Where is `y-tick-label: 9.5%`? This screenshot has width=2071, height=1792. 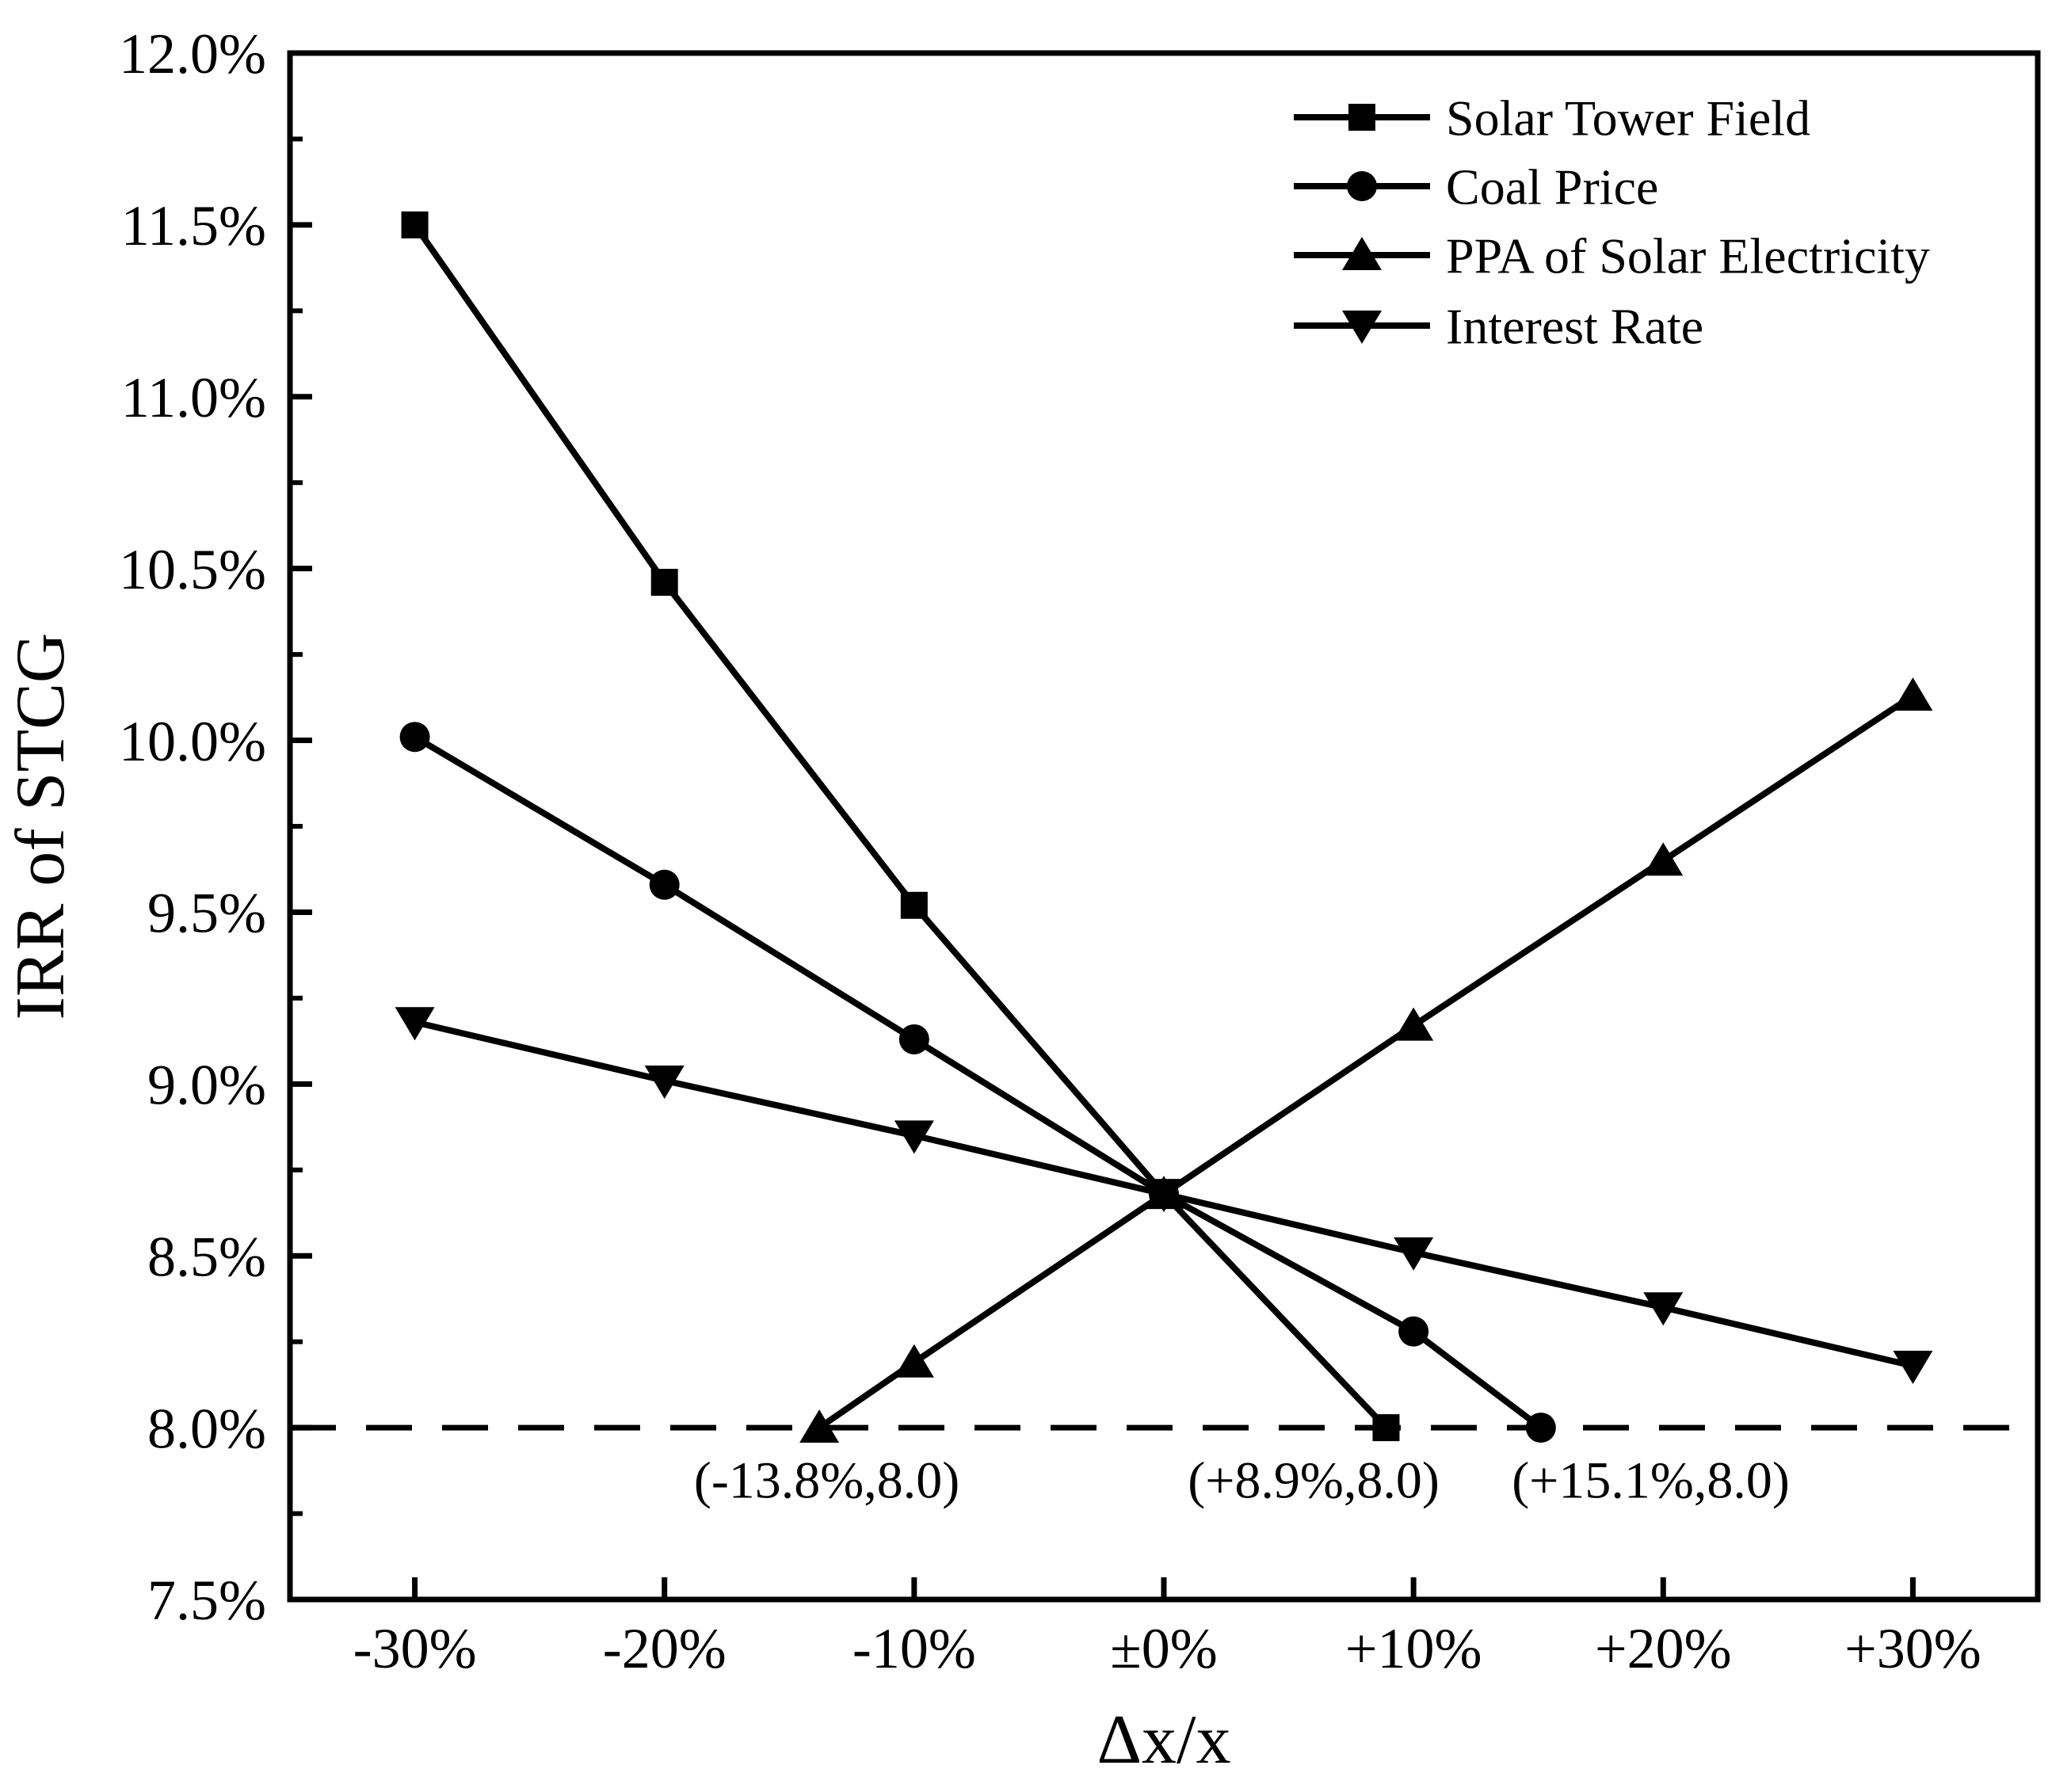 y-tick-label: 9.5% is located at coordinates (207, 913).